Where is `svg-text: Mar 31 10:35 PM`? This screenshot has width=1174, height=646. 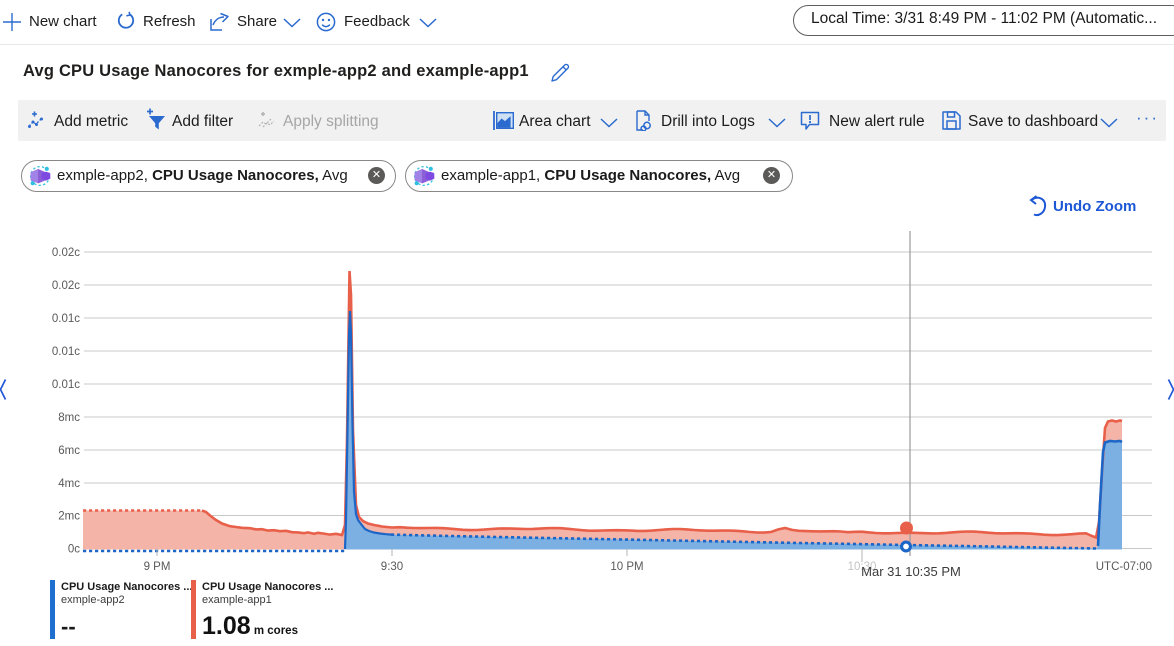 svg-text: Mar 31 10:35 PM is located at coordinates (911, 571).